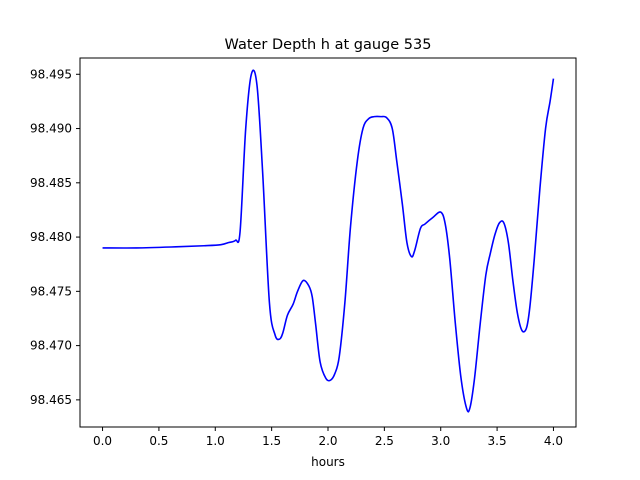 The image size is (640, 480). What do you see at coordinates (51, 74) in the screenshot?
I see `y-tick-label: 98.495` at bounding box center [51, 74].